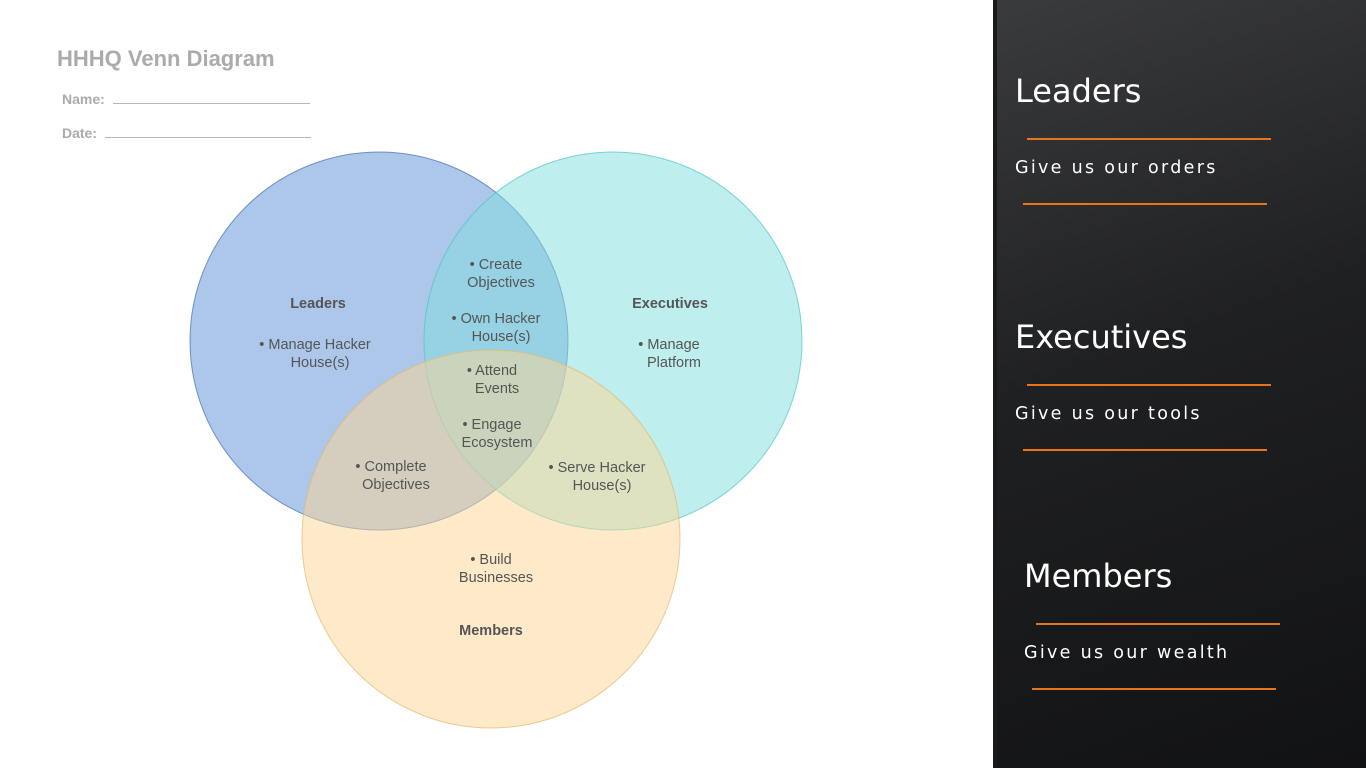 This screenshot has height=768, width=1366. I want to click on leaders-item-line: • Manage Hacker, so click(315, 345).